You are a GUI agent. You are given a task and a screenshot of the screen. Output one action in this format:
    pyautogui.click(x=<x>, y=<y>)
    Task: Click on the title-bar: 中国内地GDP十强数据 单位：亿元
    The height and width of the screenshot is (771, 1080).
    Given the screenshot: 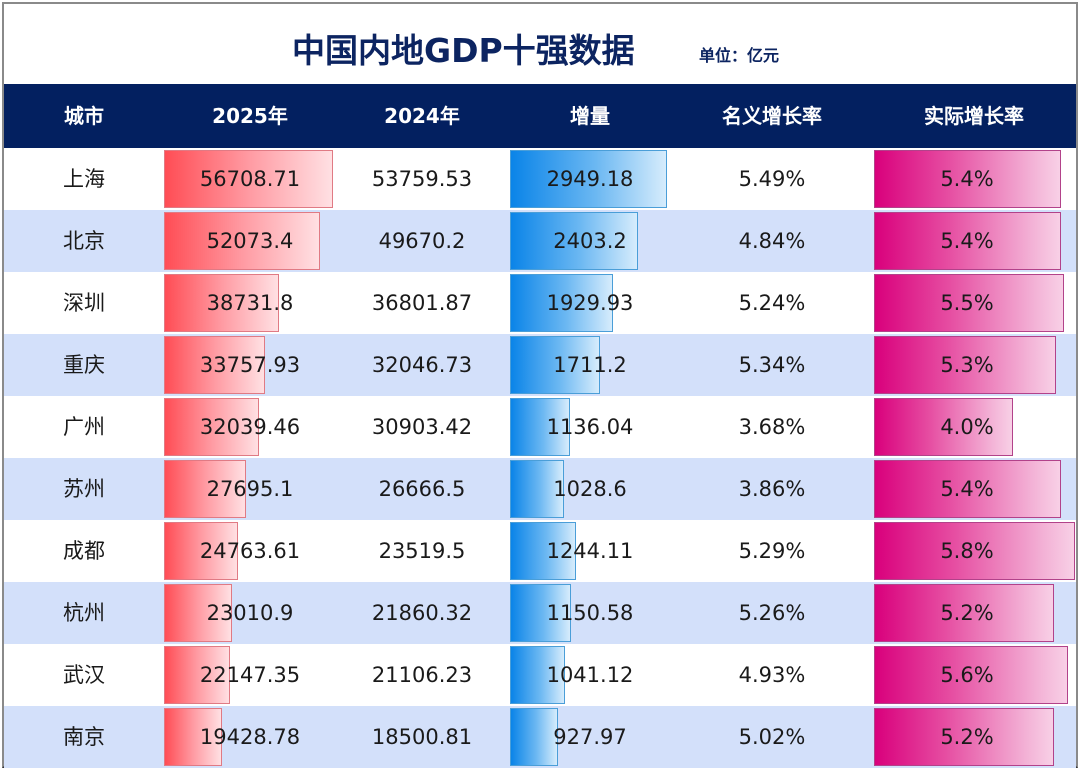 What is the action you would take?
    pyautogui.click(x=540, y=44)
    